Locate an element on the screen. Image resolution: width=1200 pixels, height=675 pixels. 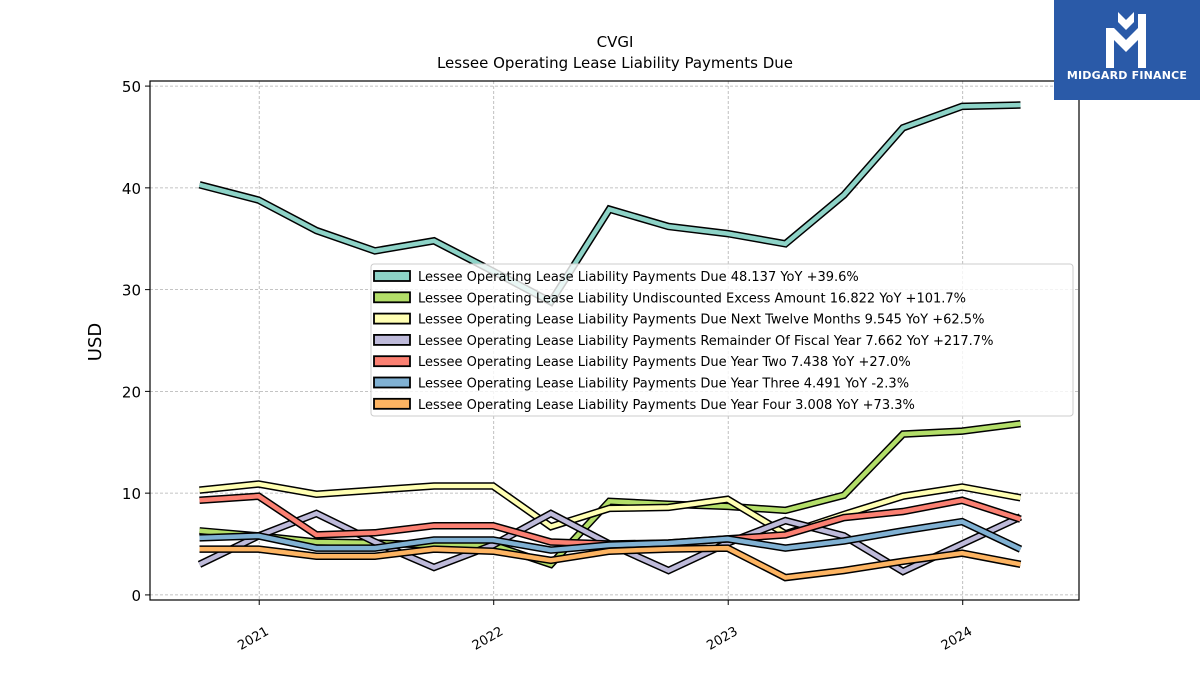
y-tick-label: 10 is located at coordinates (131, 494).